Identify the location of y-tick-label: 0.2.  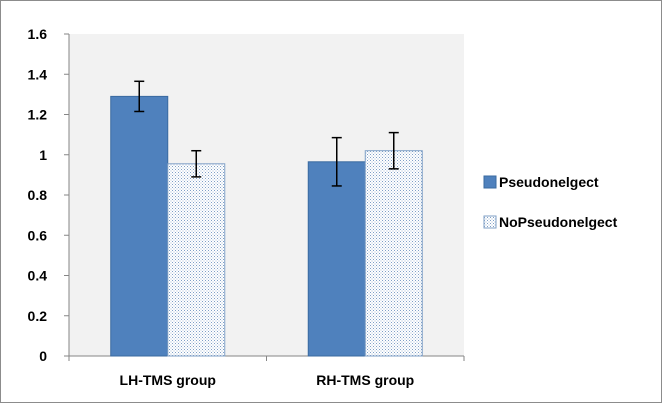
(38, 316).